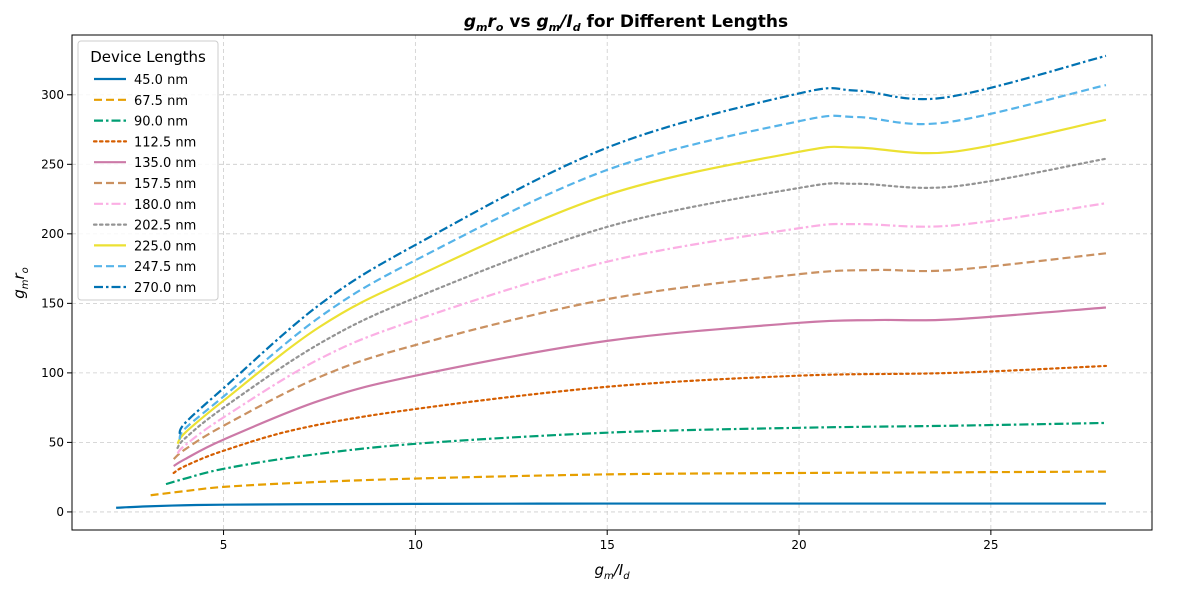  Describe the element at coordinates (52, 95) in the screenshot. I see `y-tick-label: 300` at that location.